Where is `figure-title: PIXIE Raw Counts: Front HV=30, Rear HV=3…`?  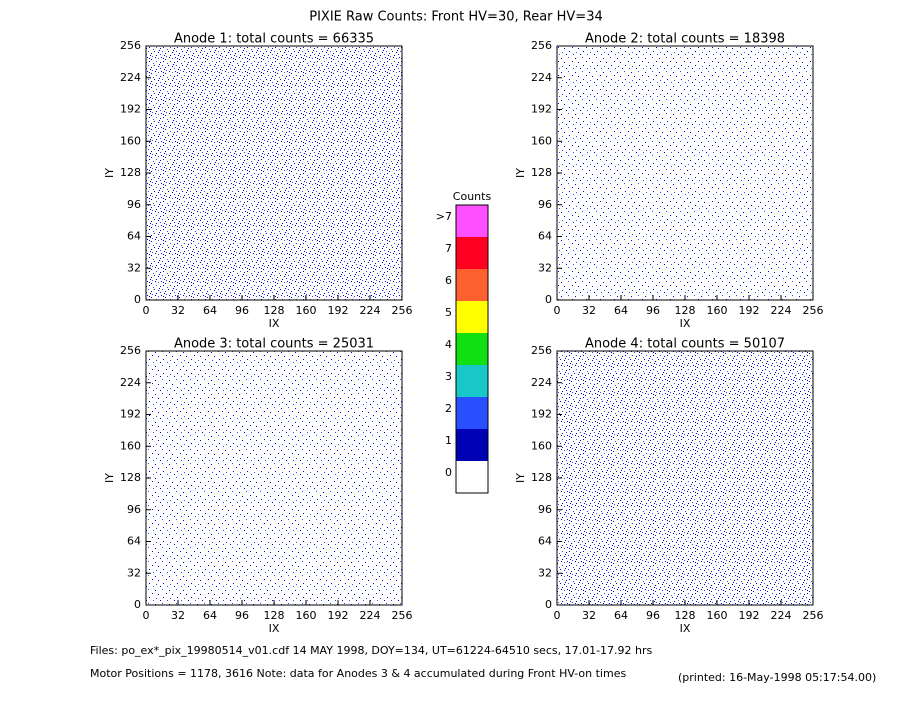
figure-title: PIXIE Raw Counts: Front HV=30, Rear HV=3… is located at coordinates (456, 17).